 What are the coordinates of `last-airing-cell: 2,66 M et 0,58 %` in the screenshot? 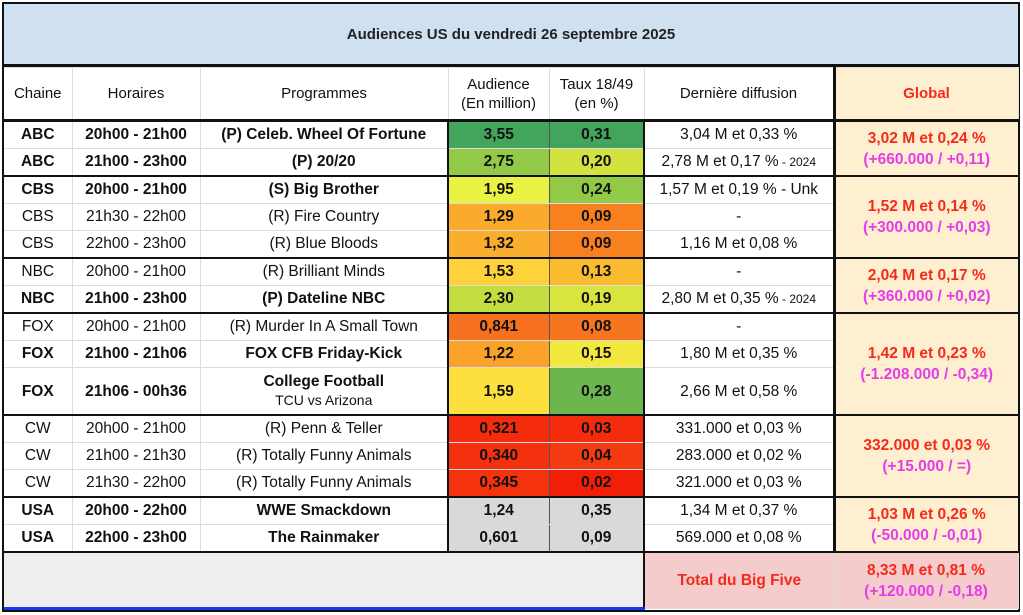 It's located at (739, 391).